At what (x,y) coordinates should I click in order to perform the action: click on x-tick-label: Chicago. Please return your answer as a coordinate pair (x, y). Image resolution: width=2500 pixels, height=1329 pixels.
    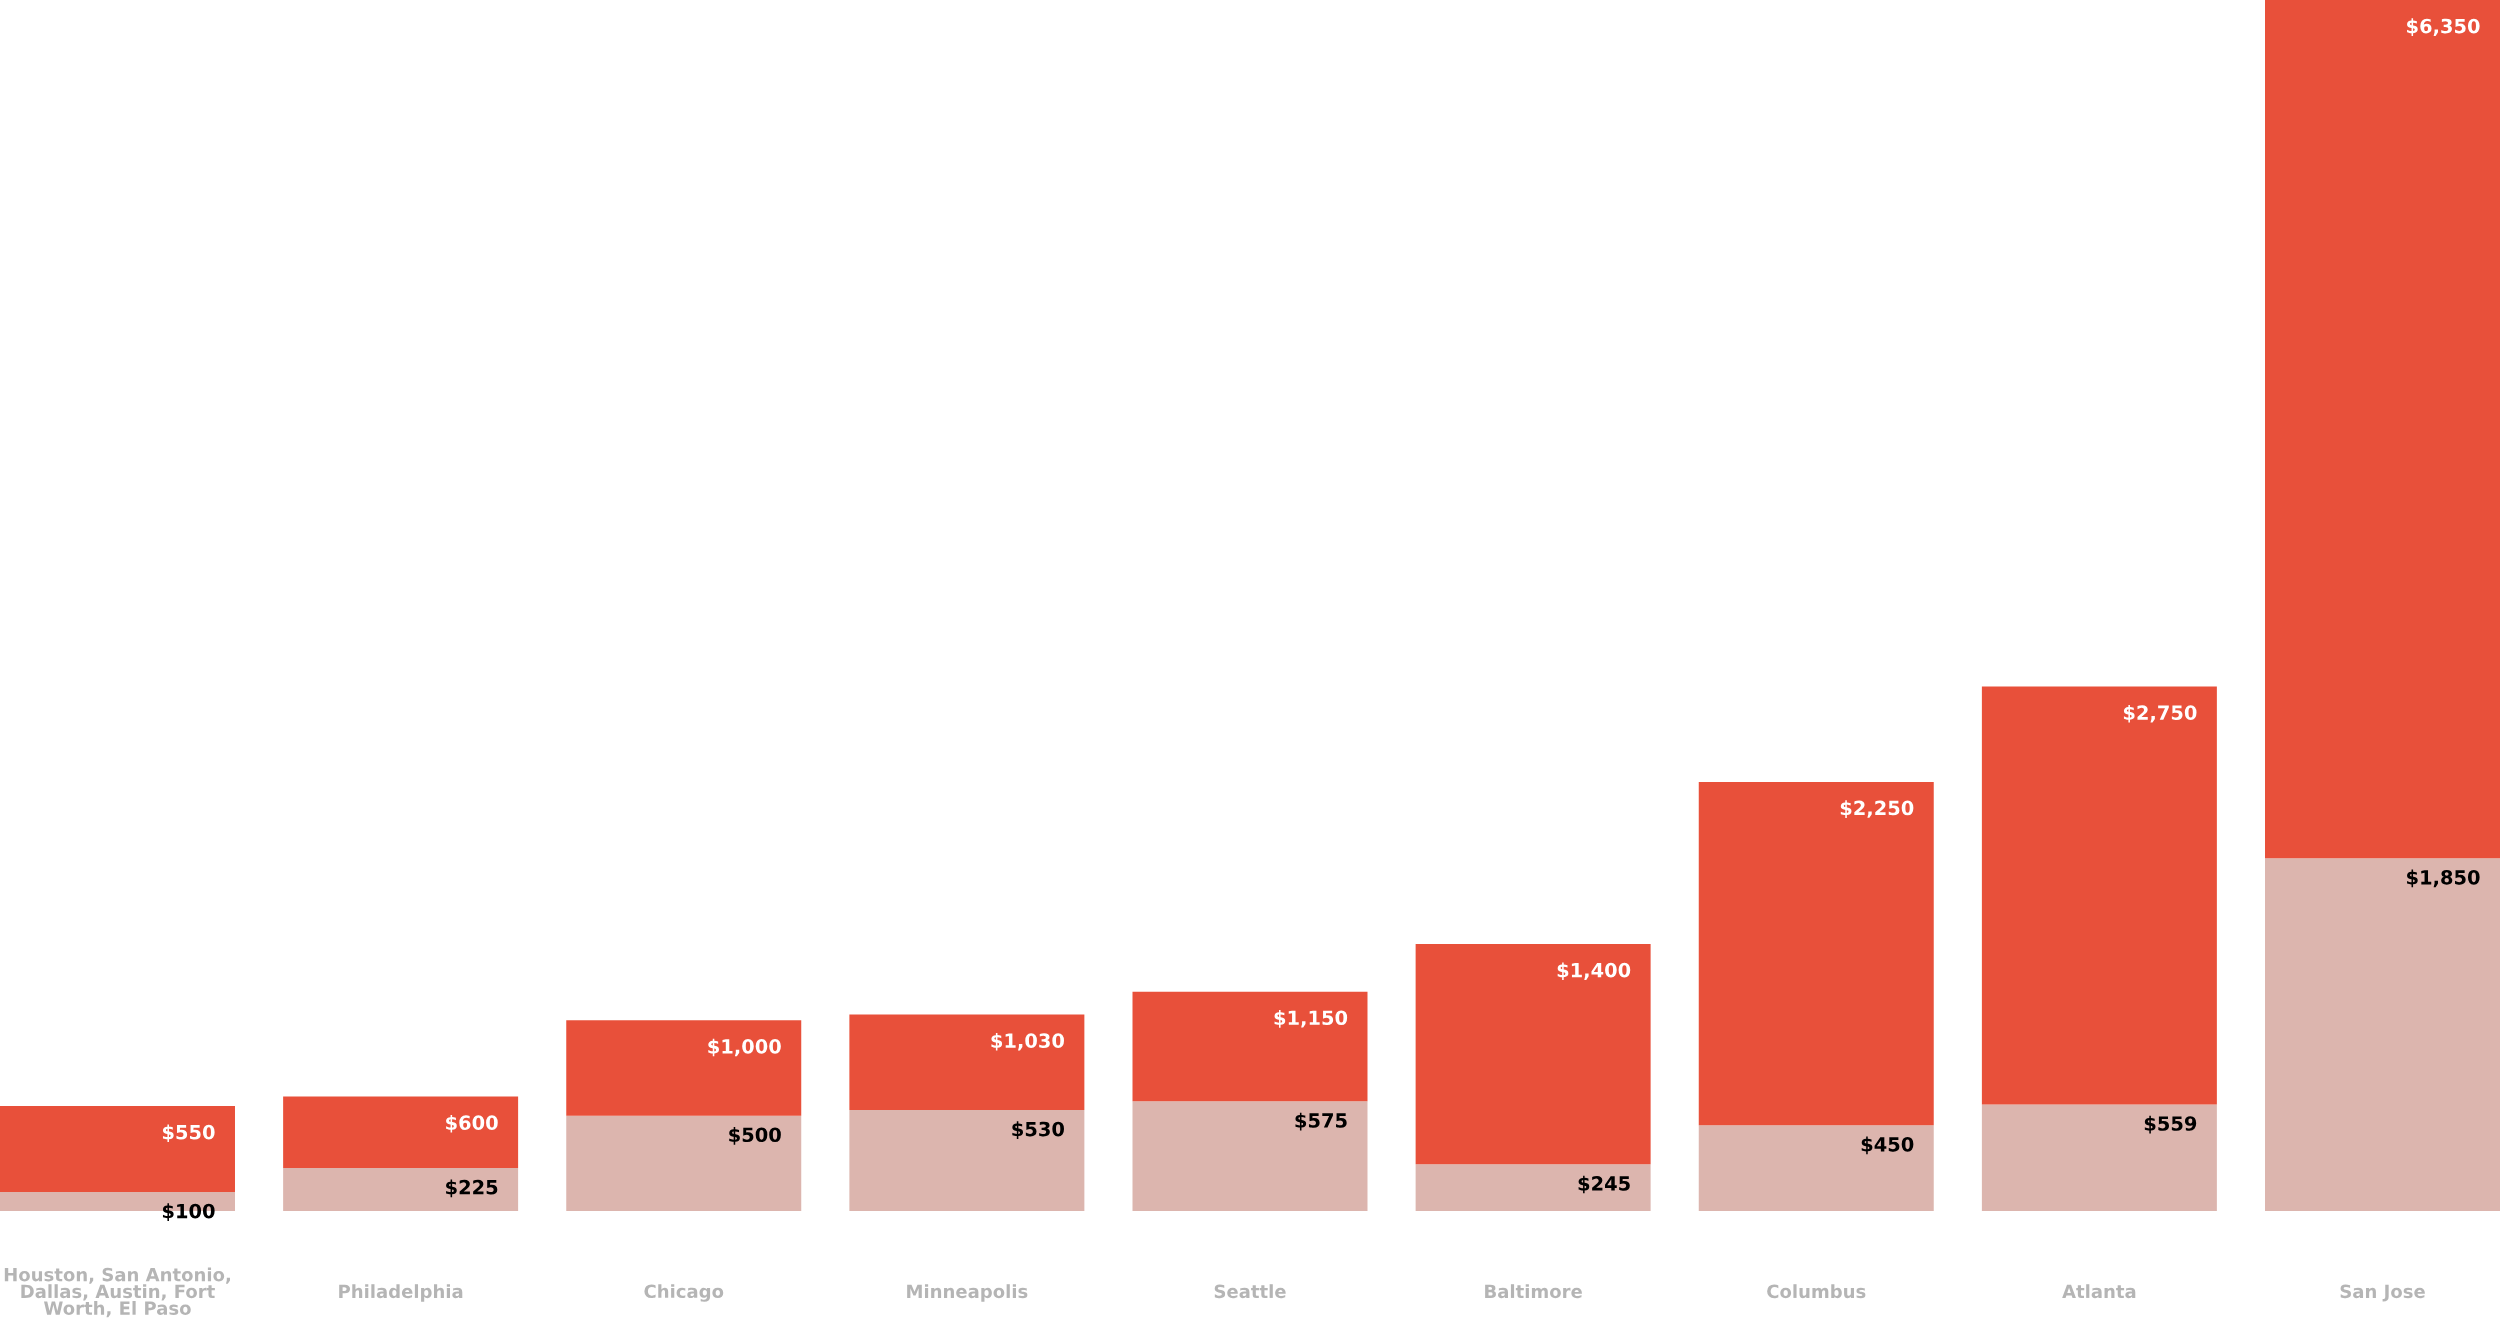
    Looking at the image, I should click on (684, 1293).